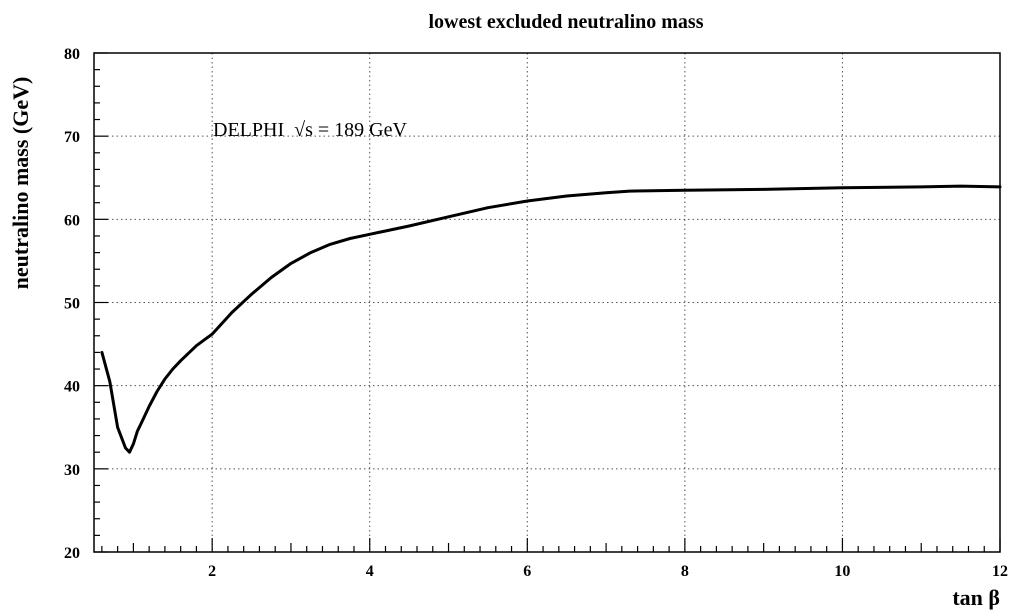 This screenshot has height=614, width=1013. I want to click on y-tick-label: 70, so click(72, 137).